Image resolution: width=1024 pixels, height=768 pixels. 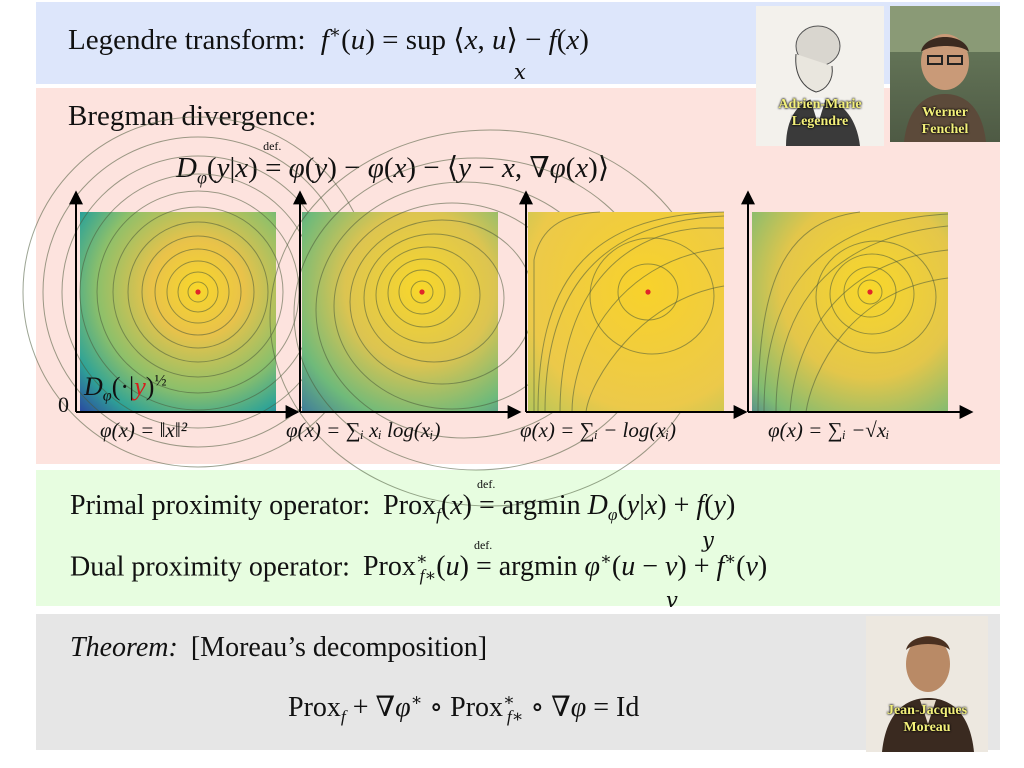 What do you see at coordinates (598, 430) in the screenshot?
I see `plot-3-caption: φ(x) = ∑ᵢ − log(xᵢ)` at bounding box center [598, 430].